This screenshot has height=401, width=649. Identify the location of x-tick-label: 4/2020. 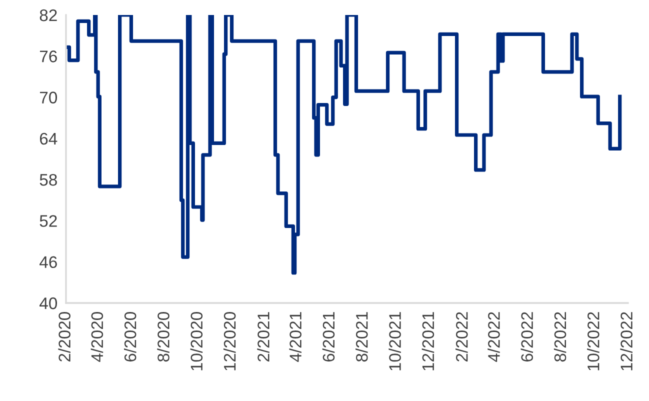
(97, 337).